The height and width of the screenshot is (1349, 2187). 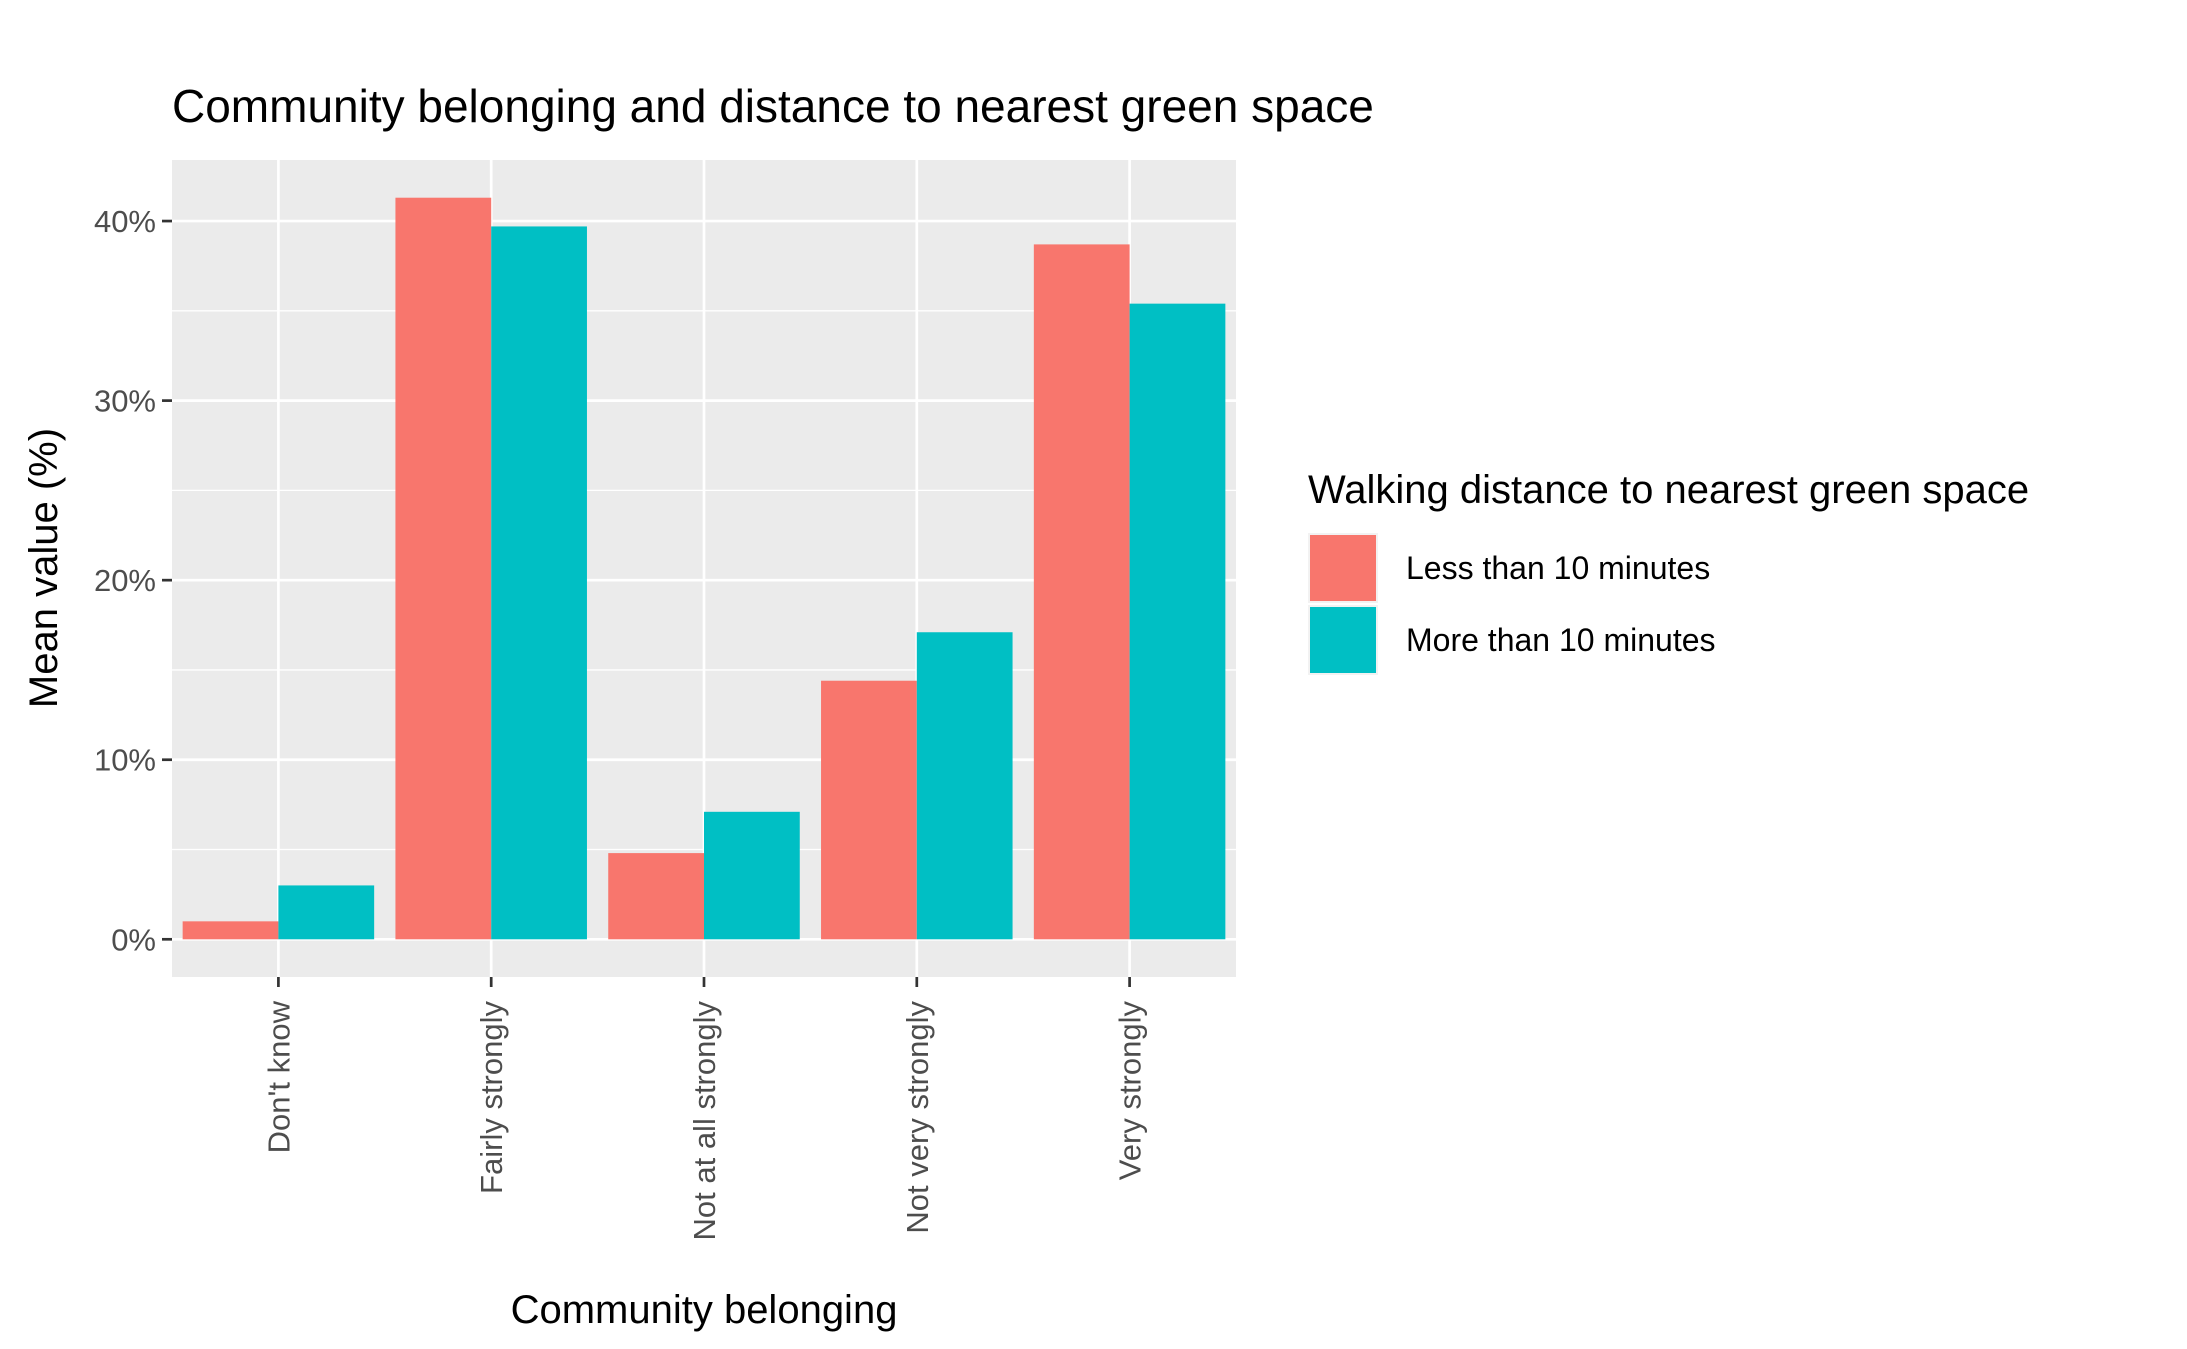 What do you see at coordinates (125, 580) in the screenshot?
I see `y-tick-label: 20%` at bounding box center [125, 580].